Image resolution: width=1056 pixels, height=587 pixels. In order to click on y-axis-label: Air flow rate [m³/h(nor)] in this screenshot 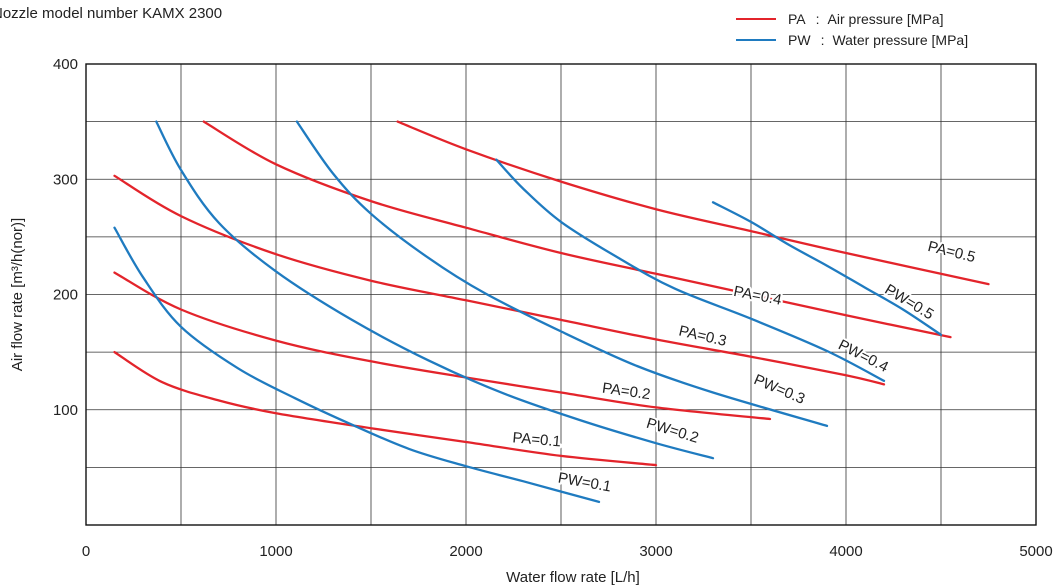, I will do `click(17, 294)`.